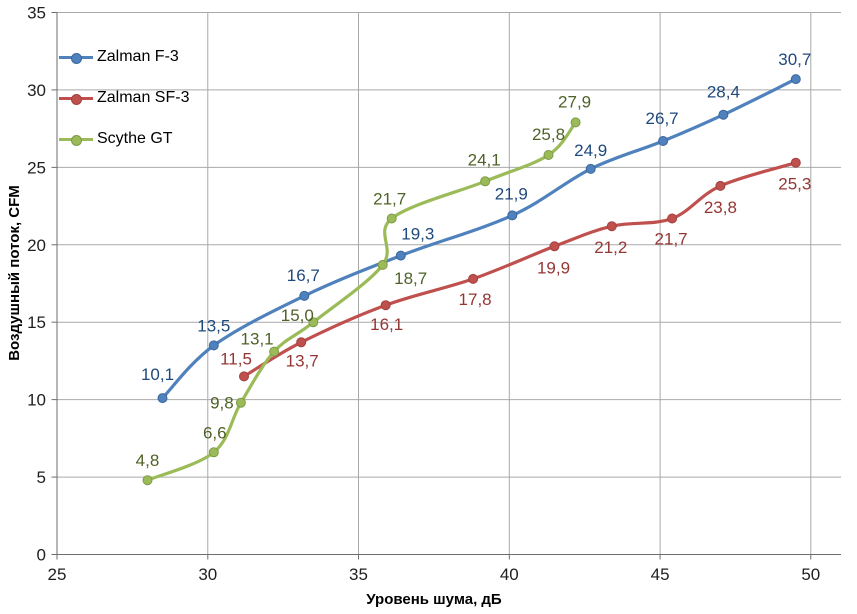 Image resolution: width=857 pixels, height=614 pixels. I want to click on data-label-scythe-gt: 13,1, so click(257, 339).